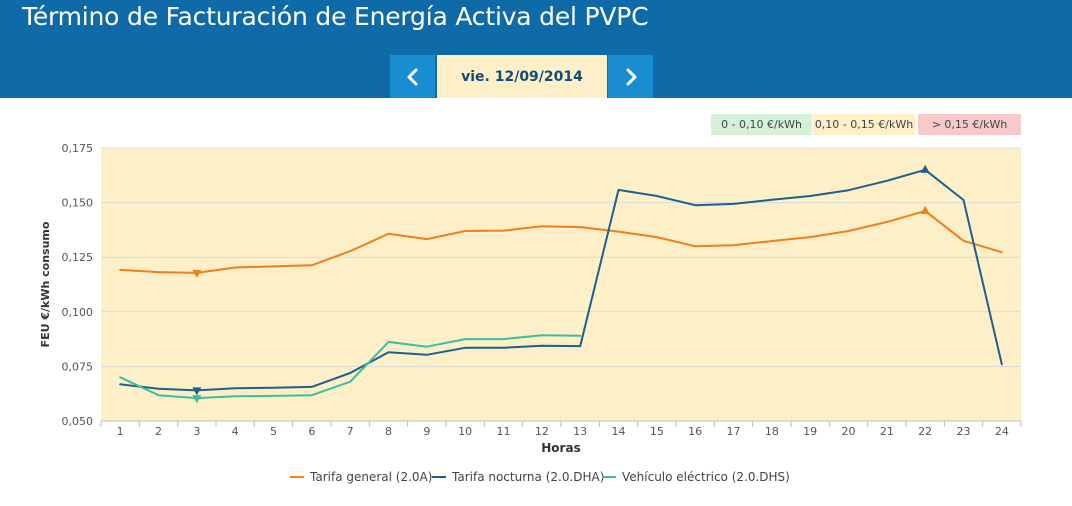 The image size is (1072, 506). I want to click on y-tick-label: 0,150, so click(78, 203).